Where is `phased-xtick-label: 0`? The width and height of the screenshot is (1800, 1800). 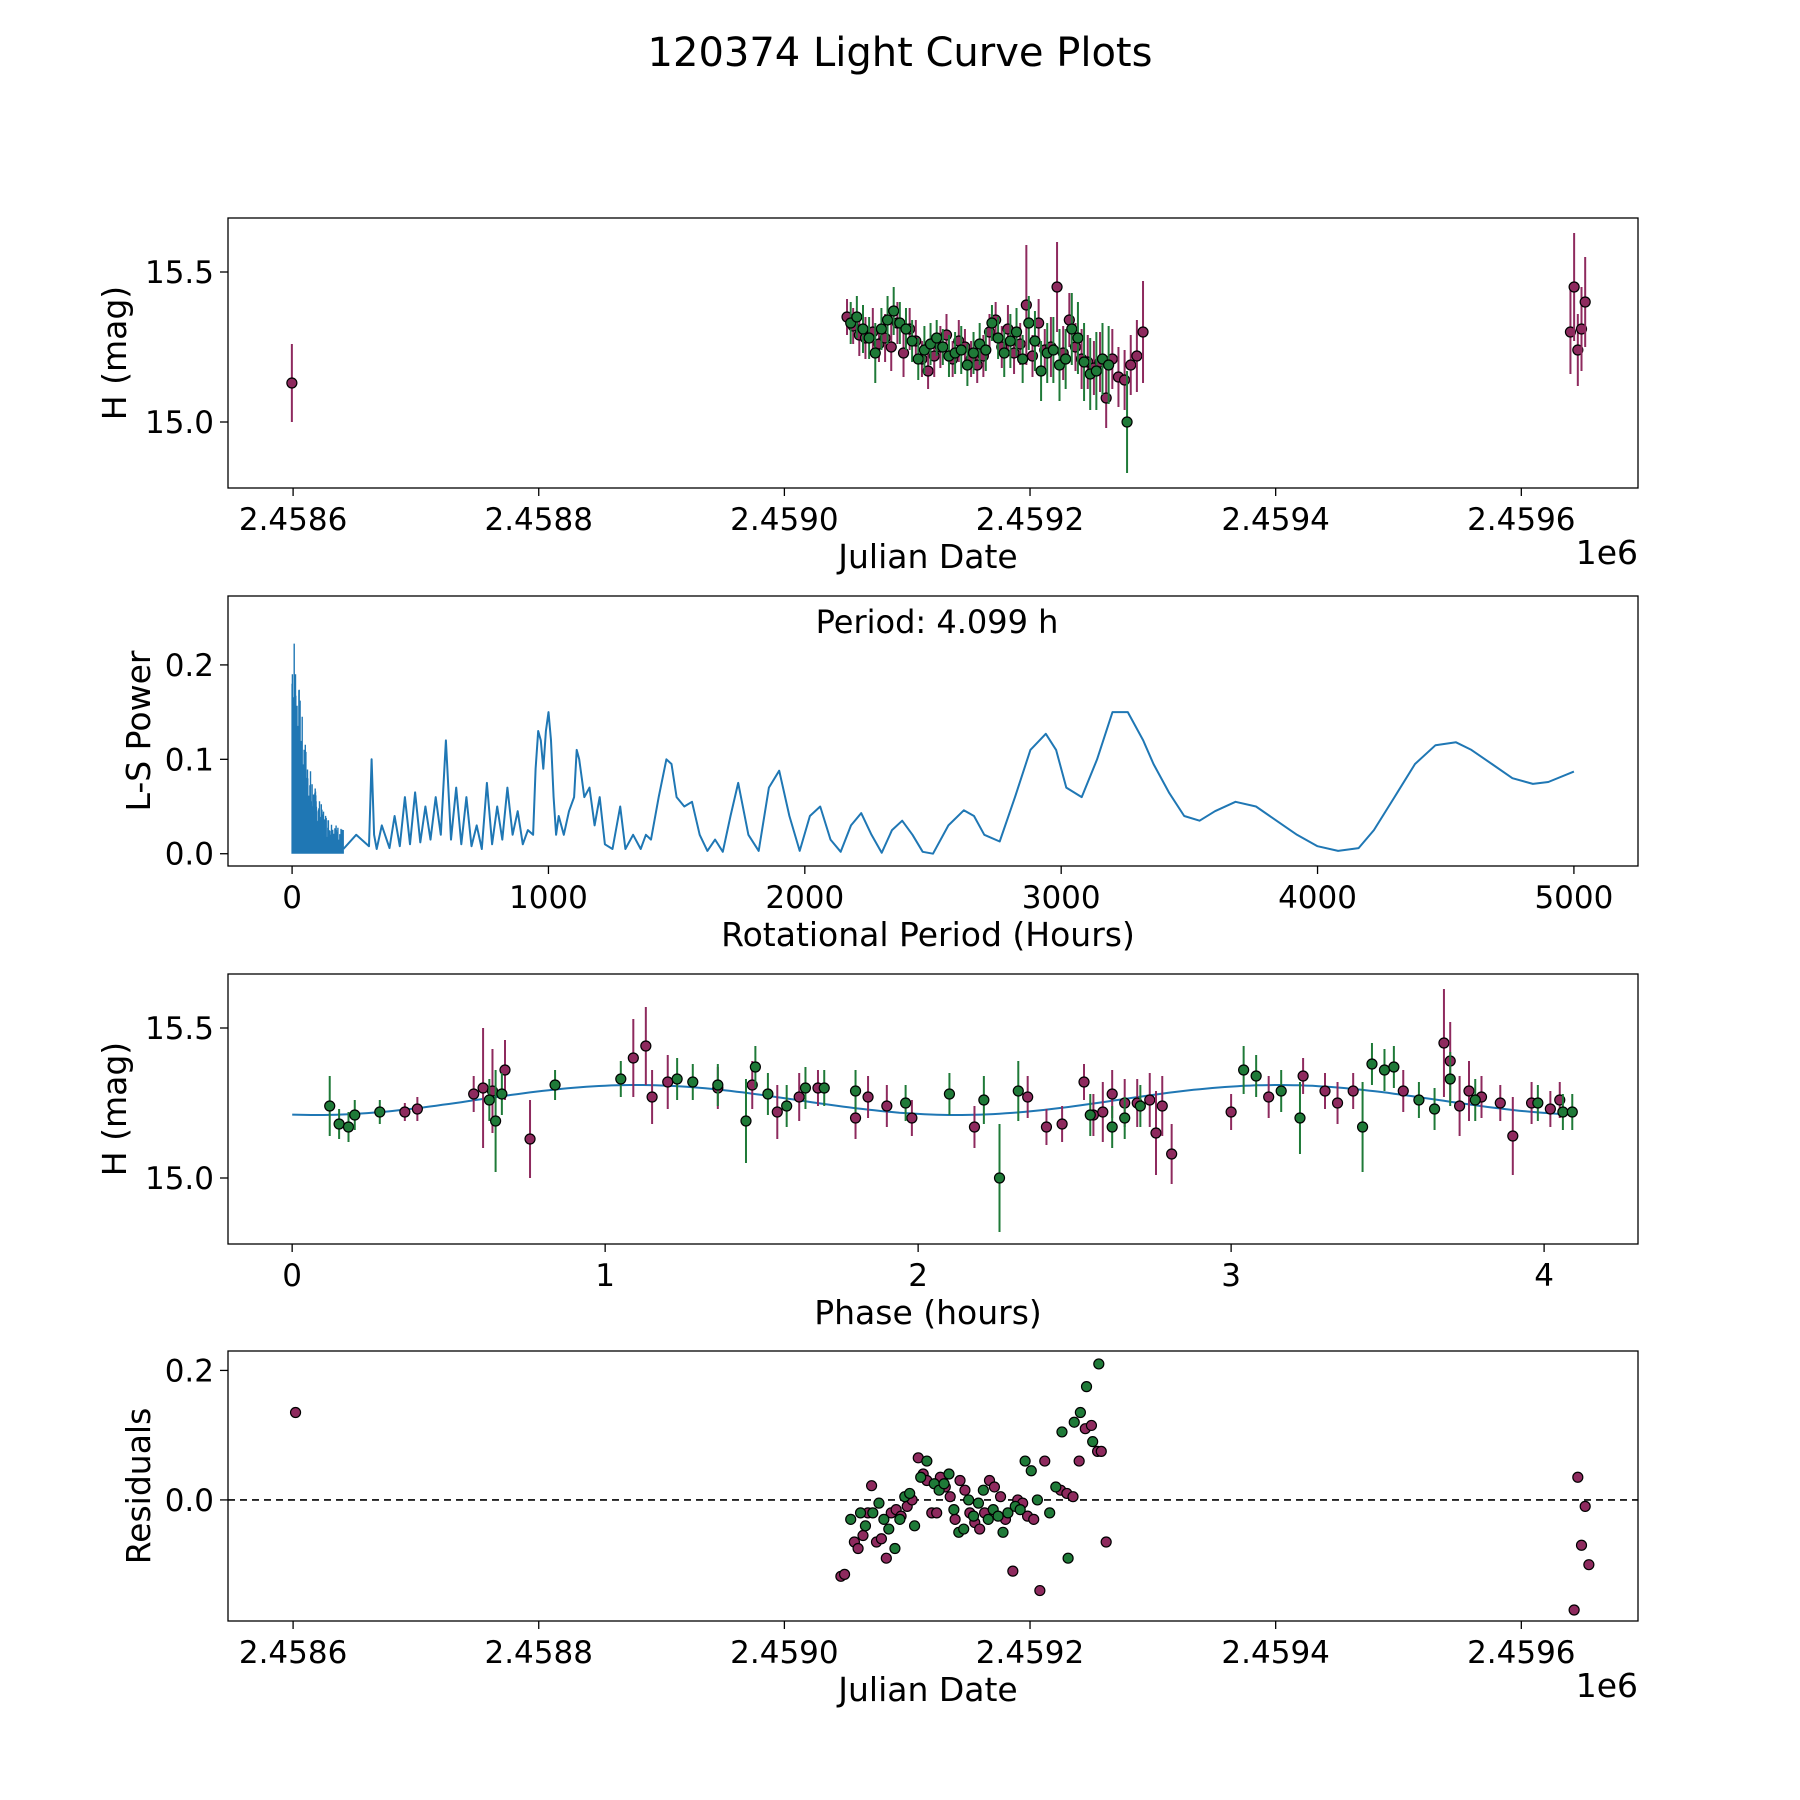 phased-xtick-label: 0 is located at coordinates (292, 1276).